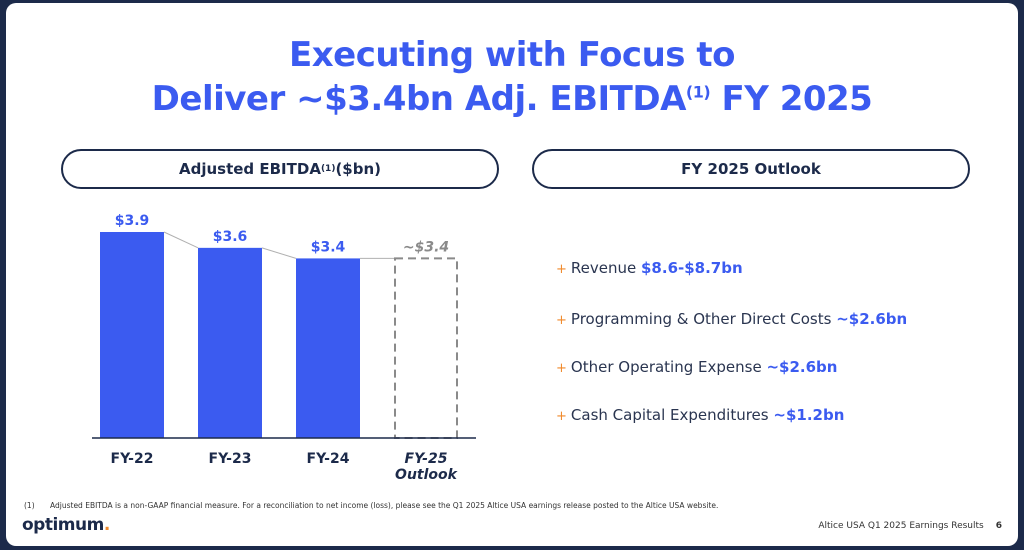 The width and height of the screenshot is (1024, 550). What do you see at coordinates (132, 221) in the screenshot?
I see `bar-value-label: $3.9` at bounding box center [132, 221].